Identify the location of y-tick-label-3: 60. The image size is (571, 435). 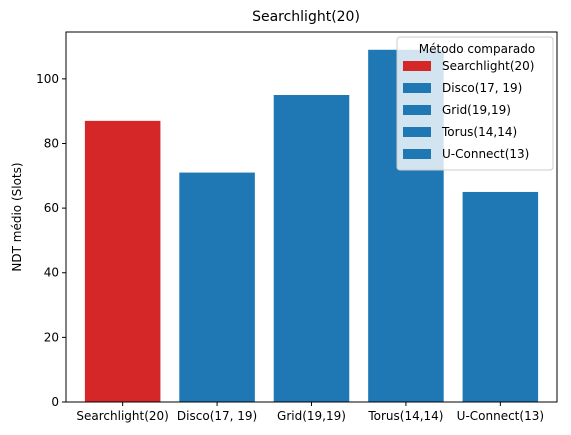
(51, 208).